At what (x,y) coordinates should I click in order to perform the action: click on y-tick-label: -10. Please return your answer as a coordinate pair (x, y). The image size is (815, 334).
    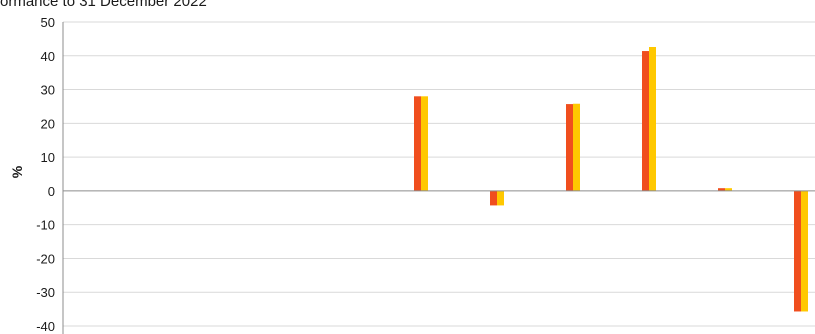
    Looking at the image, I should click on (45, 225).